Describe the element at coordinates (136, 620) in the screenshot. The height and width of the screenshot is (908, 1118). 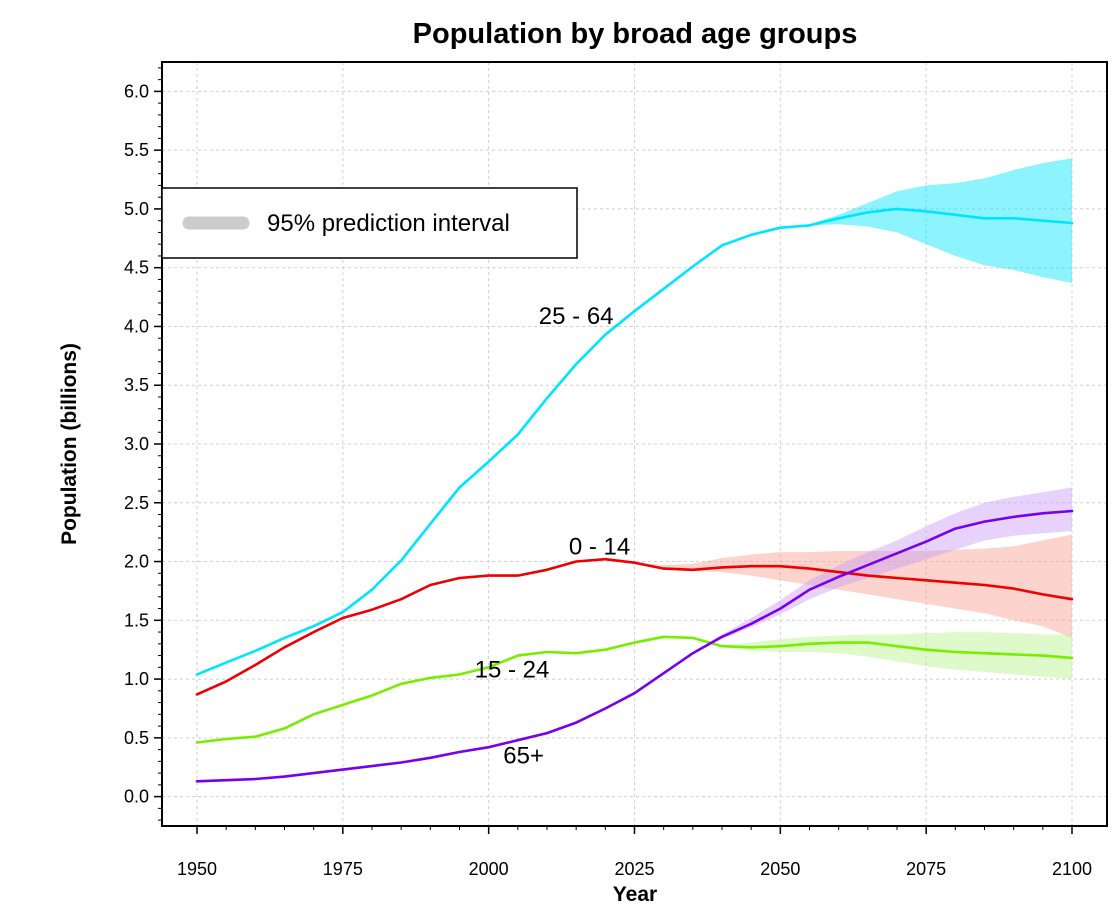
I see `y-tick-label: 1.5` at that location.